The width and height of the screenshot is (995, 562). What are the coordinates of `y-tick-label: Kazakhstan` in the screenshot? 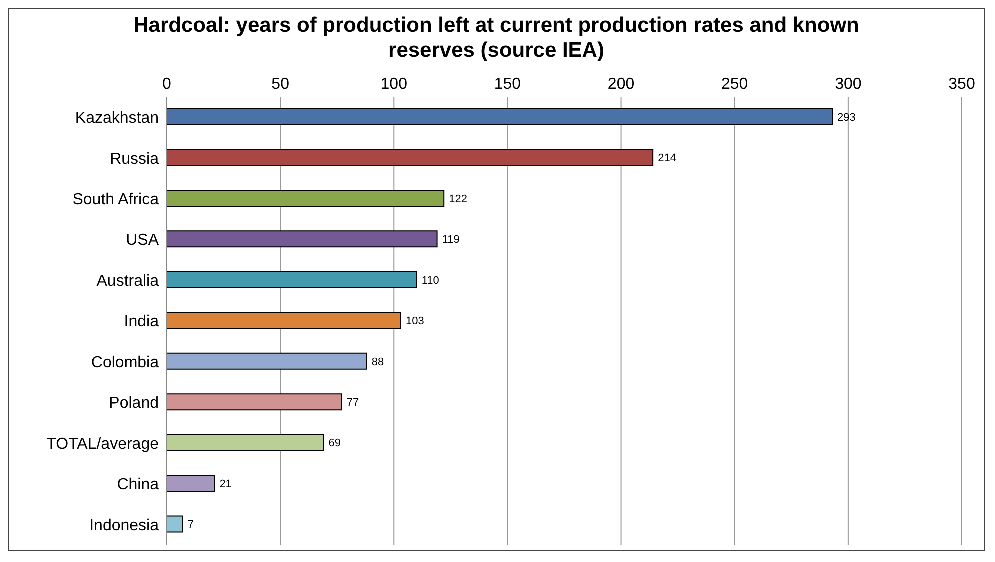 It's located at (117, 119).